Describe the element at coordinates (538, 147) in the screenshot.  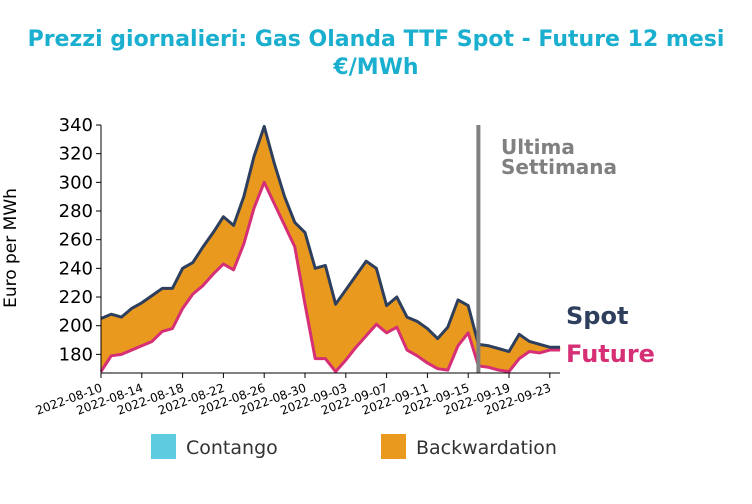
I see `annotation-line-1: Ultima` at that location.